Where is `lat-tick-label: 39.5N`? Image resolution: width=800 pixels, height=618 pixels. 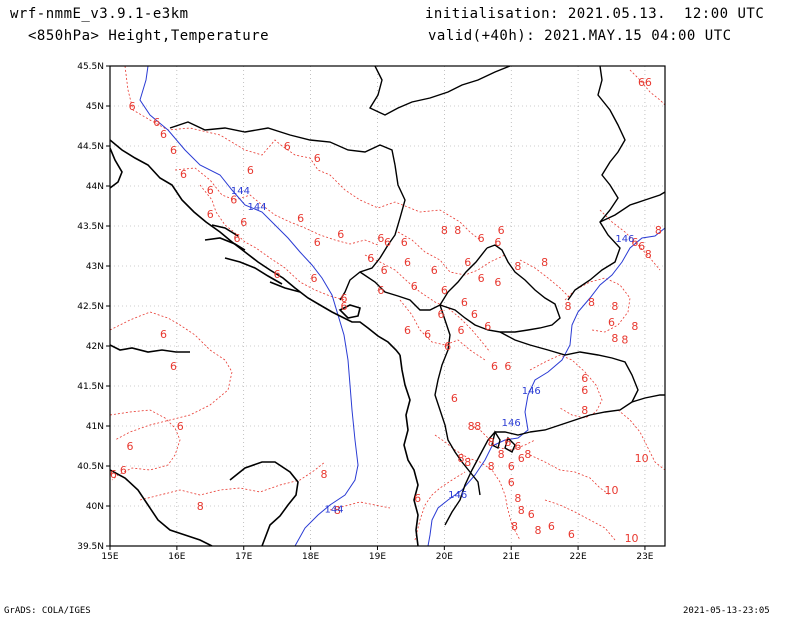 lat-tick-label: 39.5N is located at coordinates (90, 547).